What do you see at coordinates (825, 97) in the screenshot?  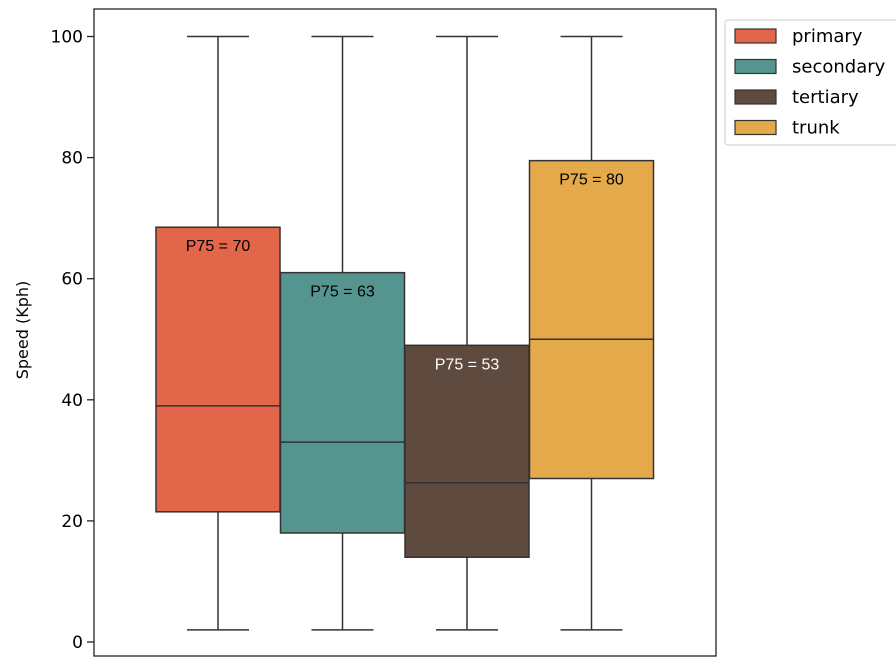 I see `legend-label-tertiary: tertiary` at bounding box center [825, 97].